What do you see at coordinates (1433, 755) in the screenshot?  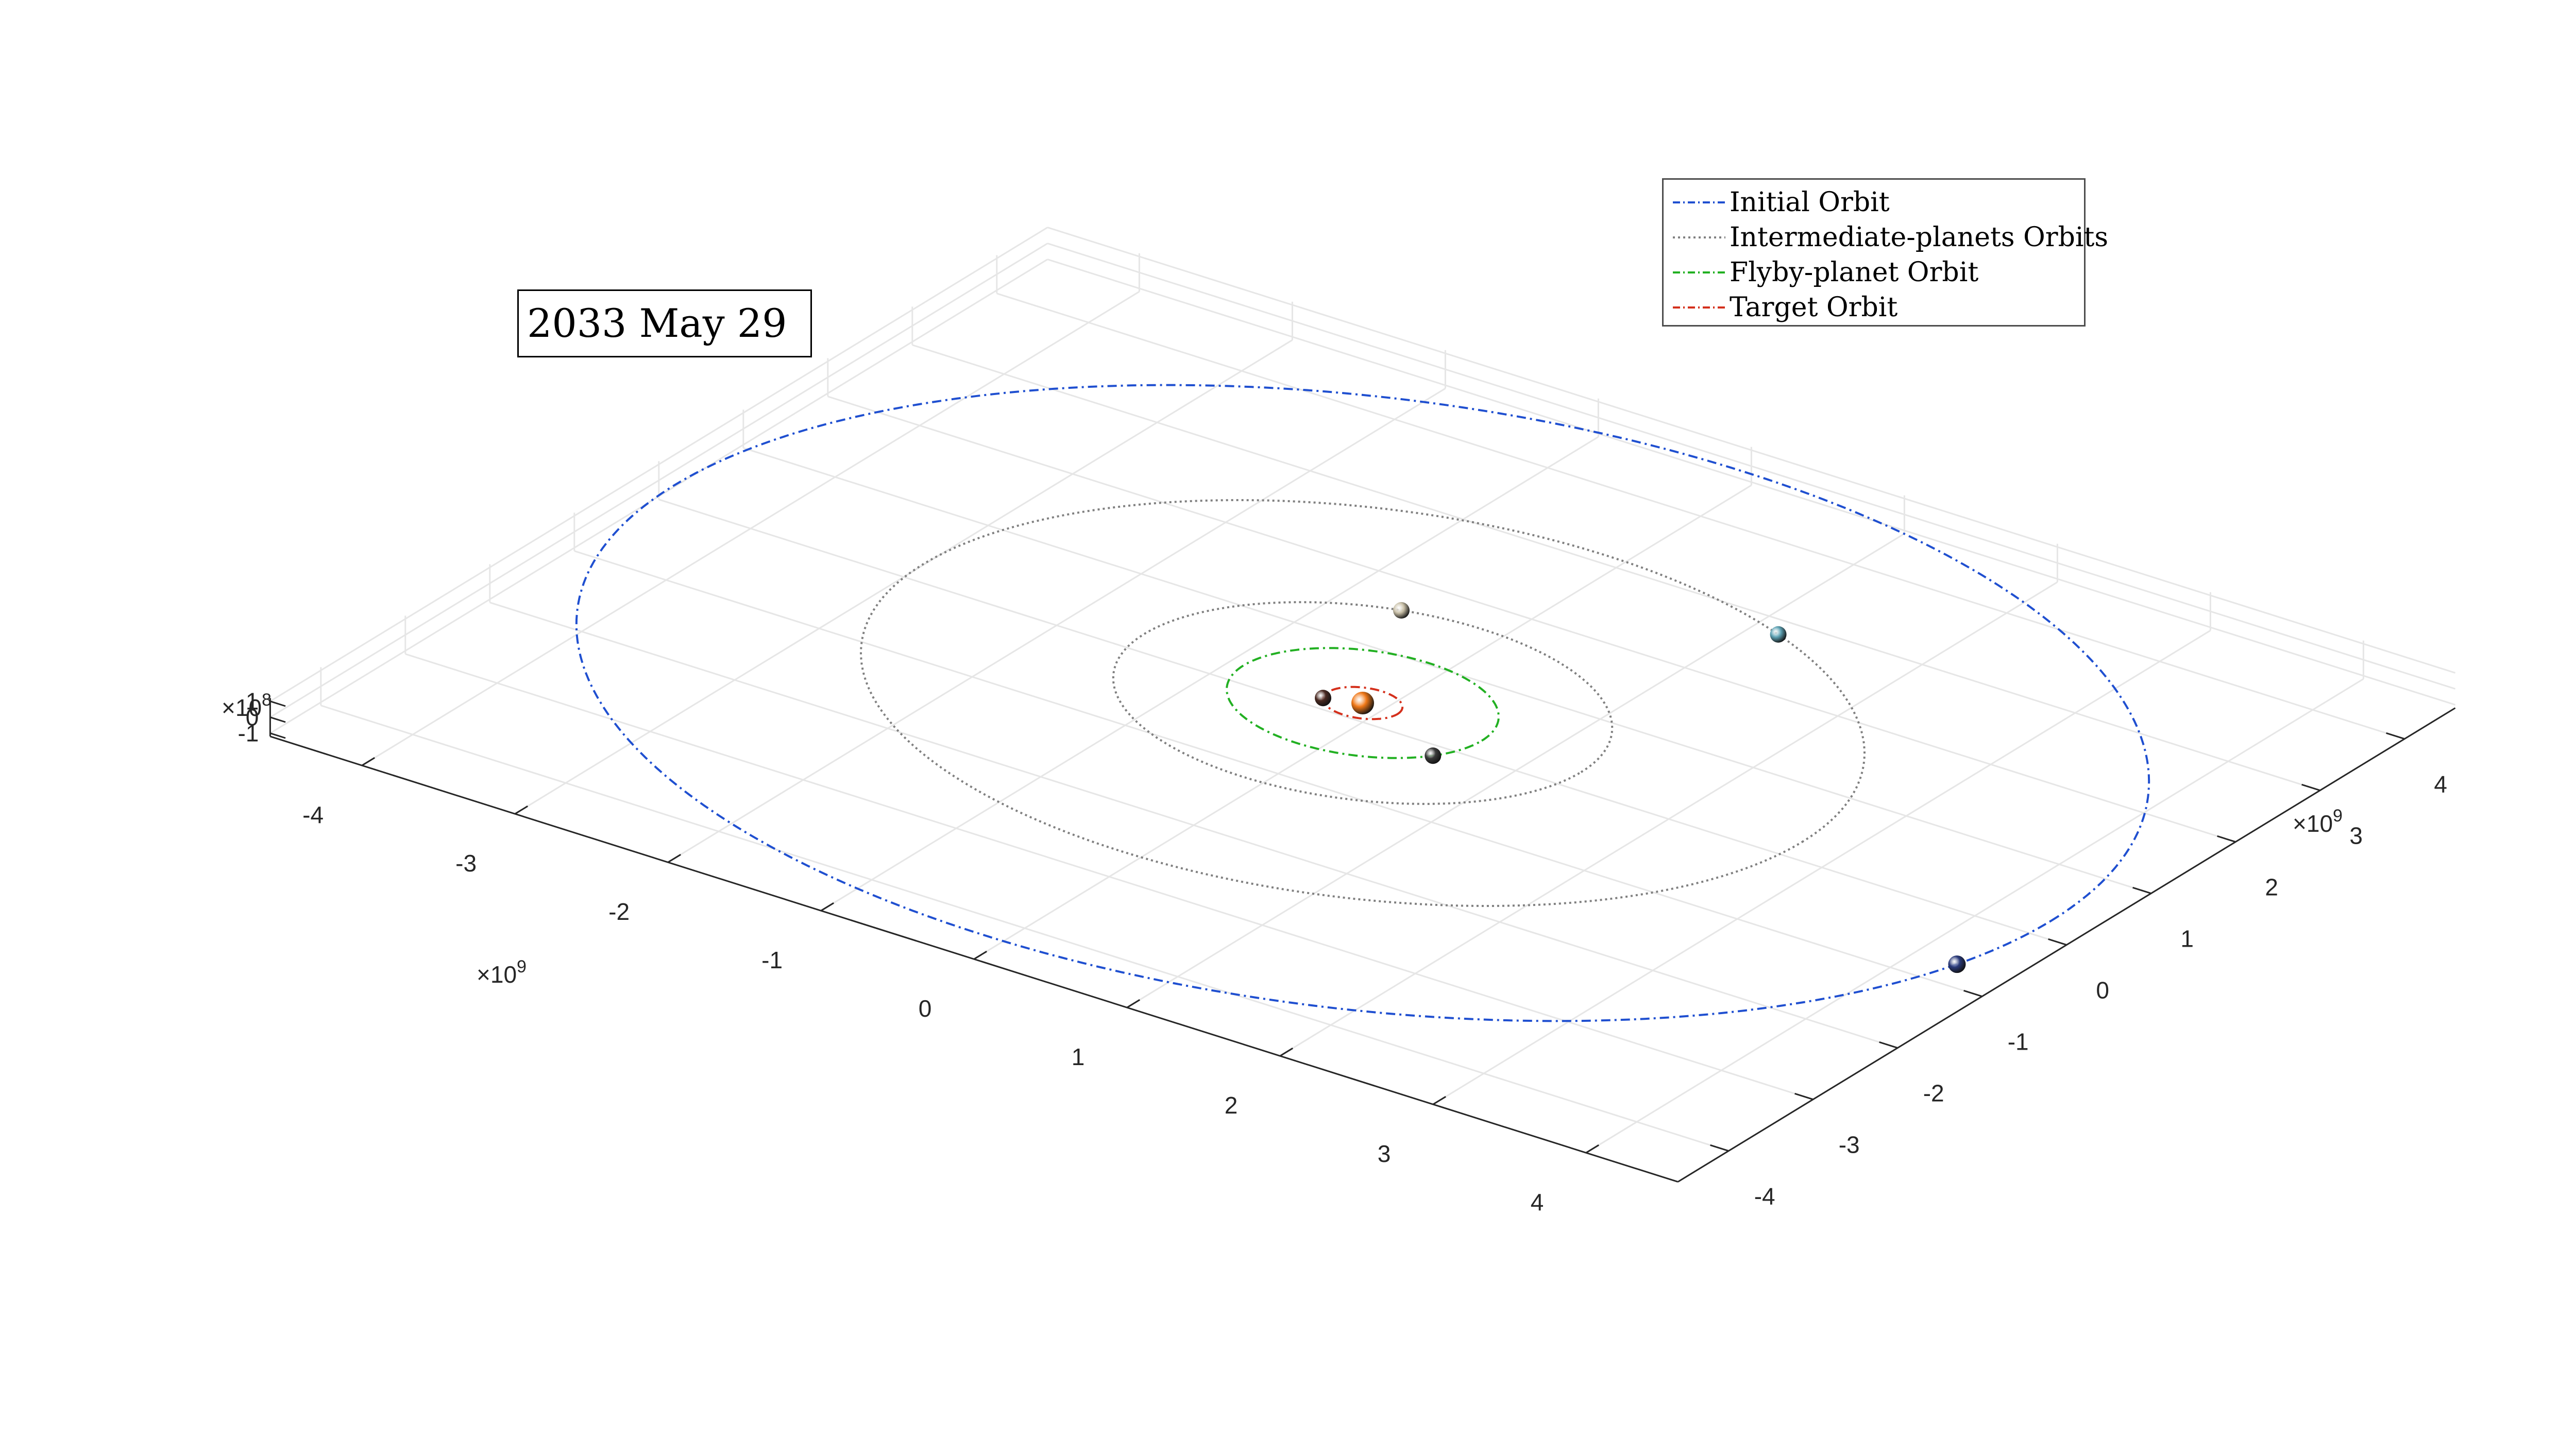 I see `jupiter-marker` at bounding box center [1433, 755].